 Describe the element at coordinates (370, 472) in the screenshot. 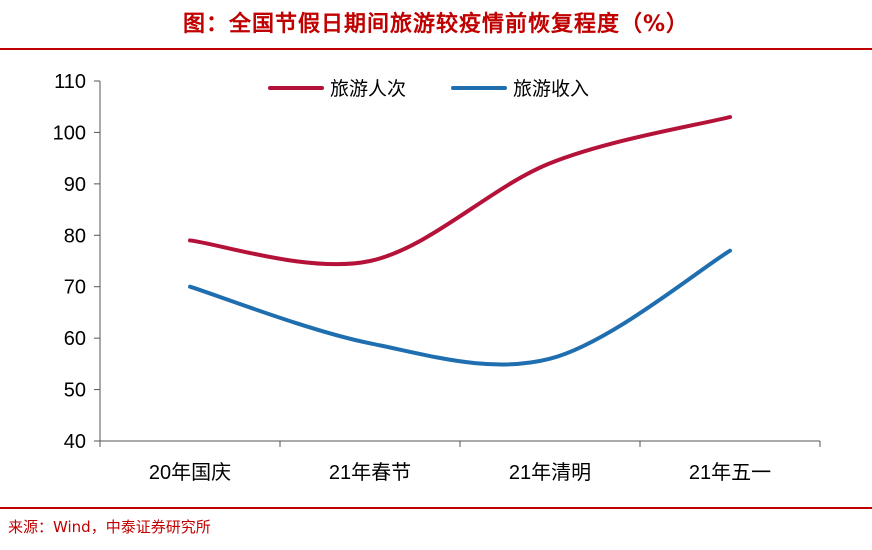

I see `x-tick-label: 21年春节` at that location.